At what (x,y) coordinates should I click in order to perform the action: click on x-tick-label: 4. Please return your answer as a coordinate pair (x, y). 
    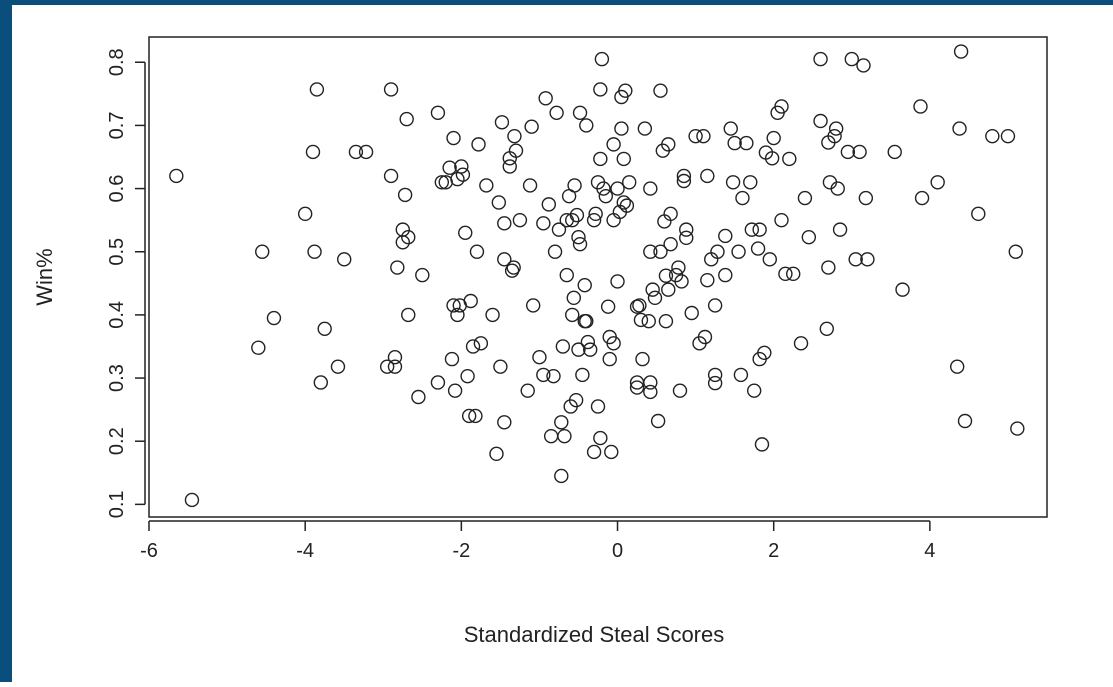
    Looking at the image, I should click on (929, 551).